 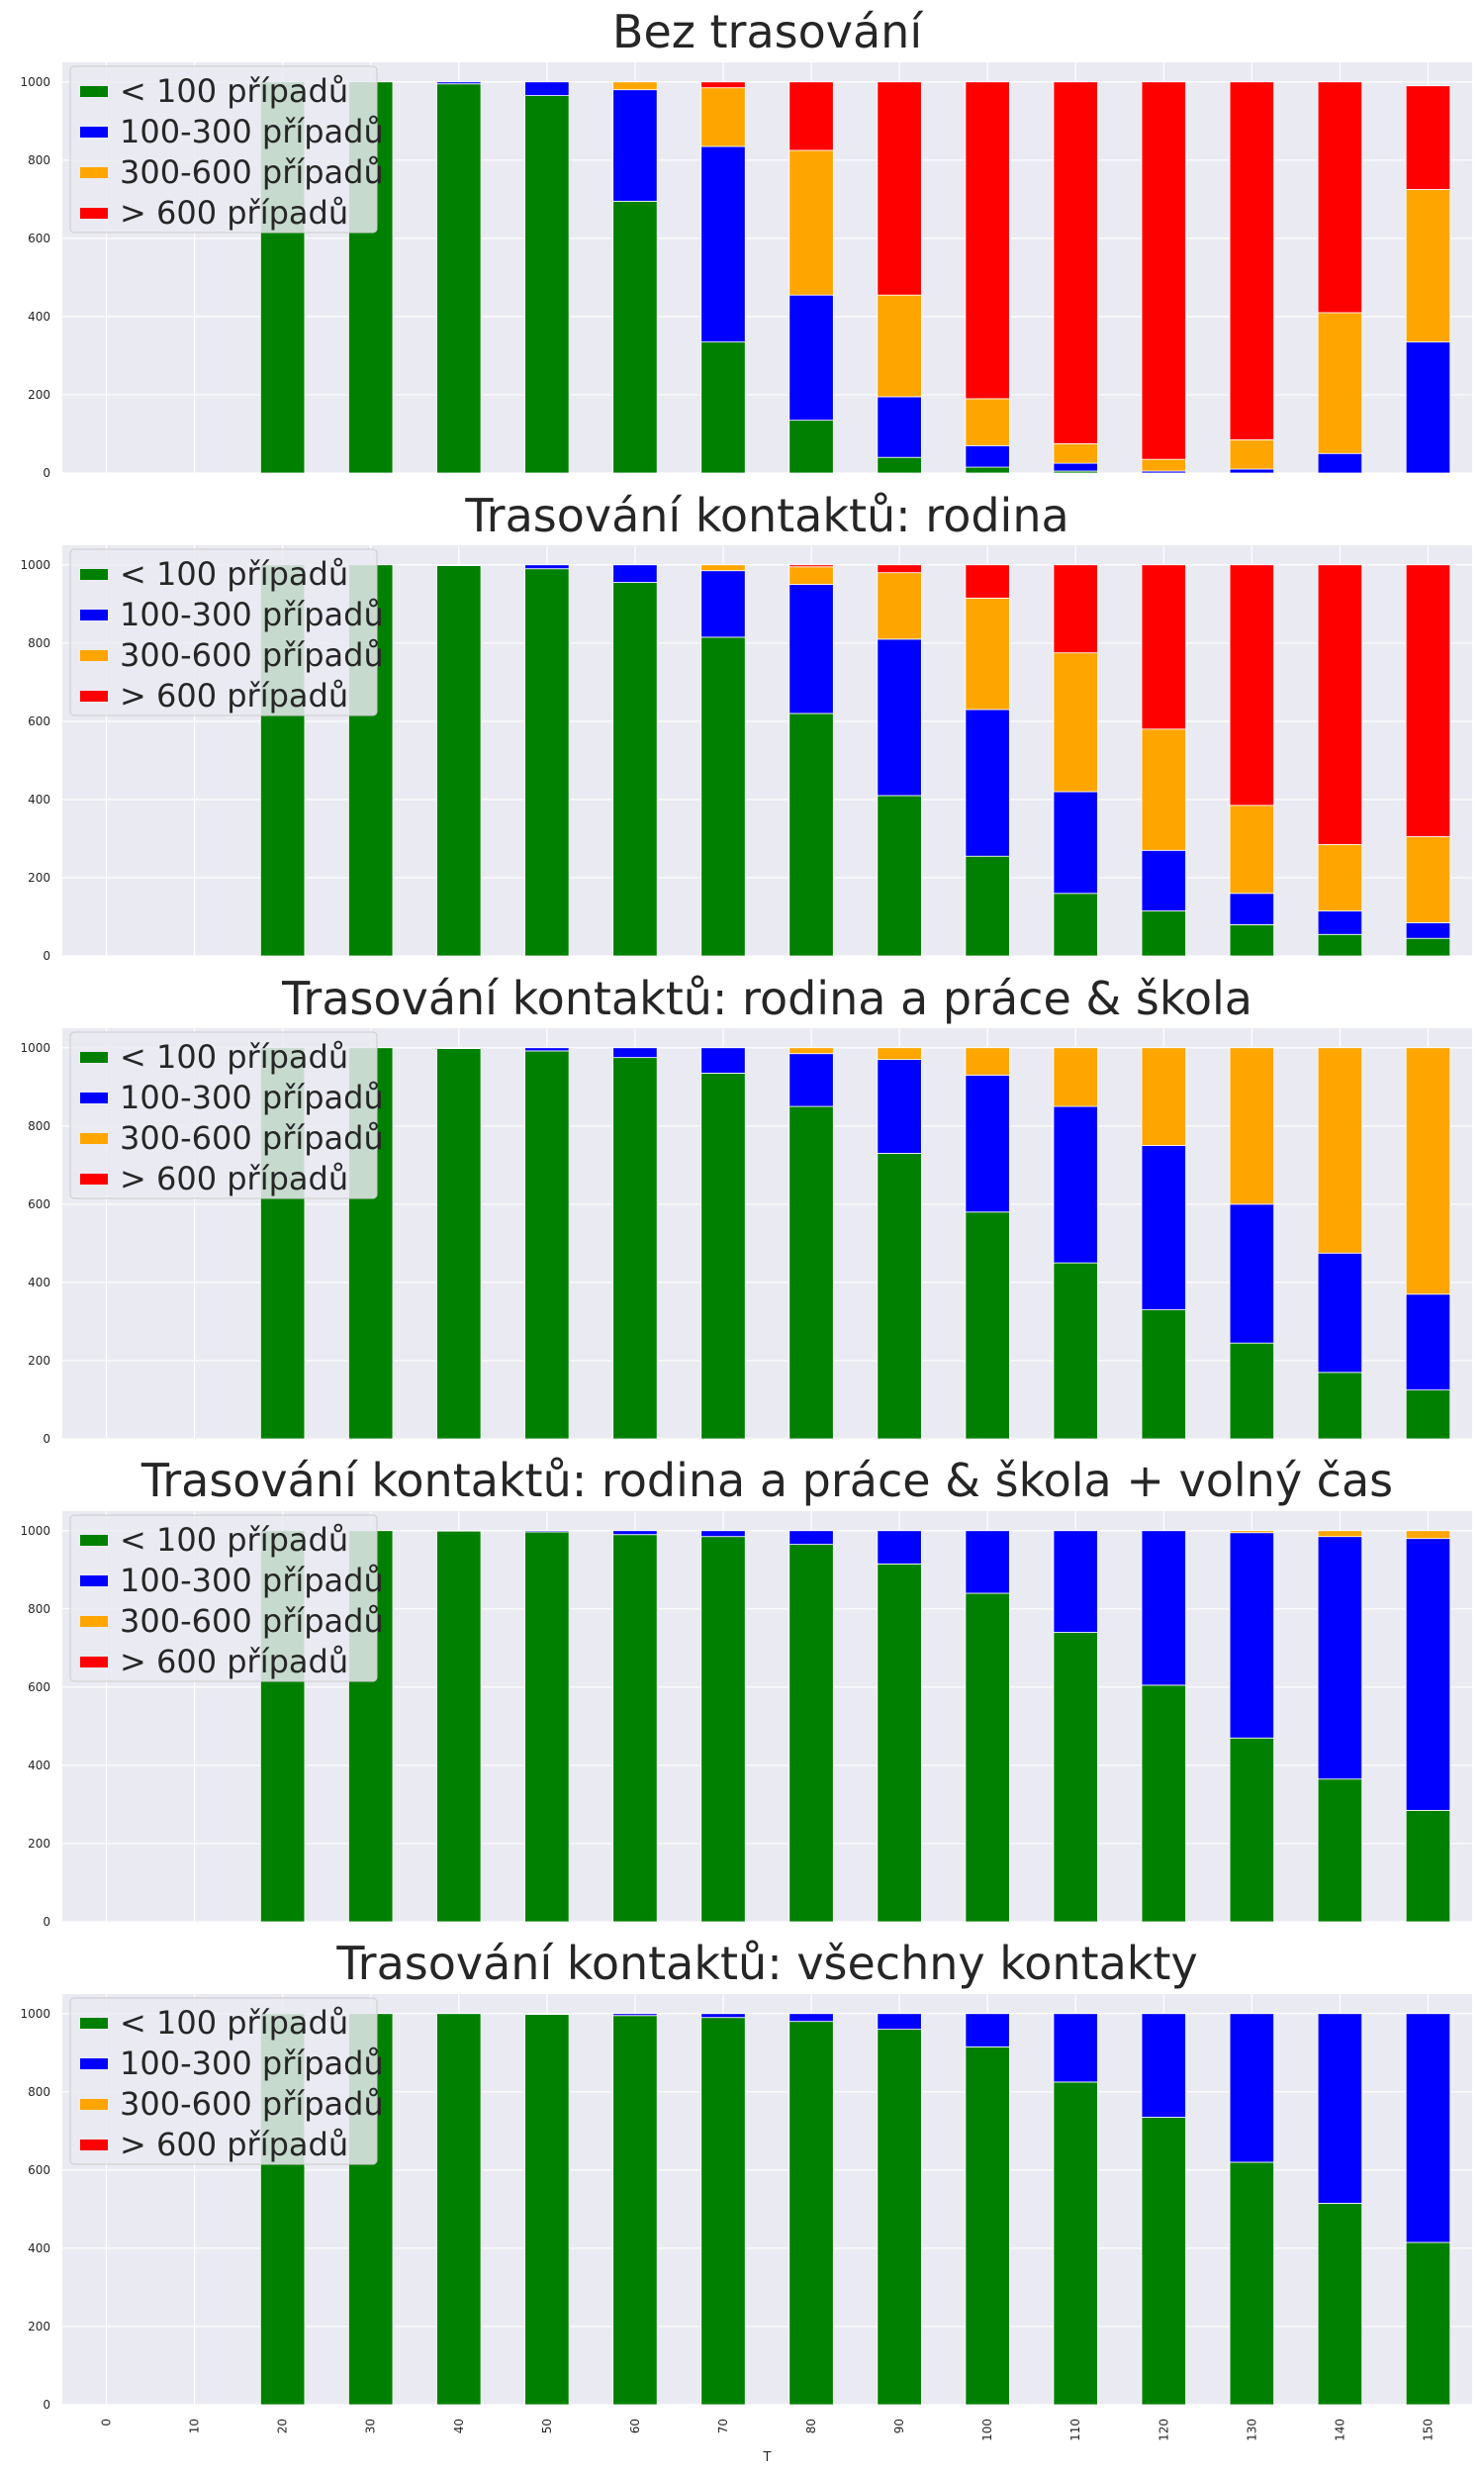 What do you see at coordinates (811, 2426) in the screenshot?
I see `x-tick-label: 80` at bounding box center [811, 2426].